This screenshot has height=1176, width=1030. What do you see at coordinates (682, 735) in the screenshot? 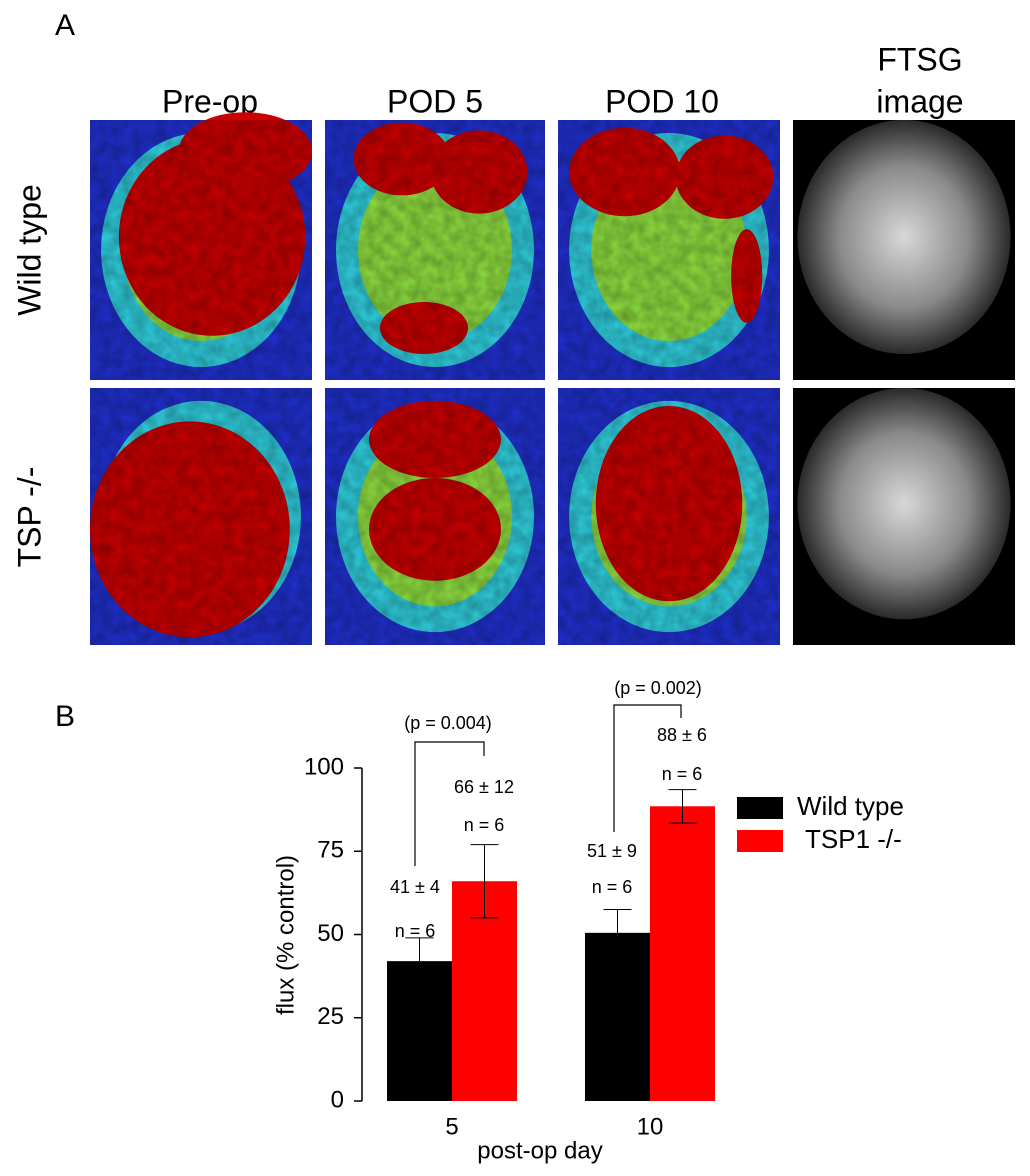
I see `annotation: 88 ± 6` at bounding box center [682, 735].